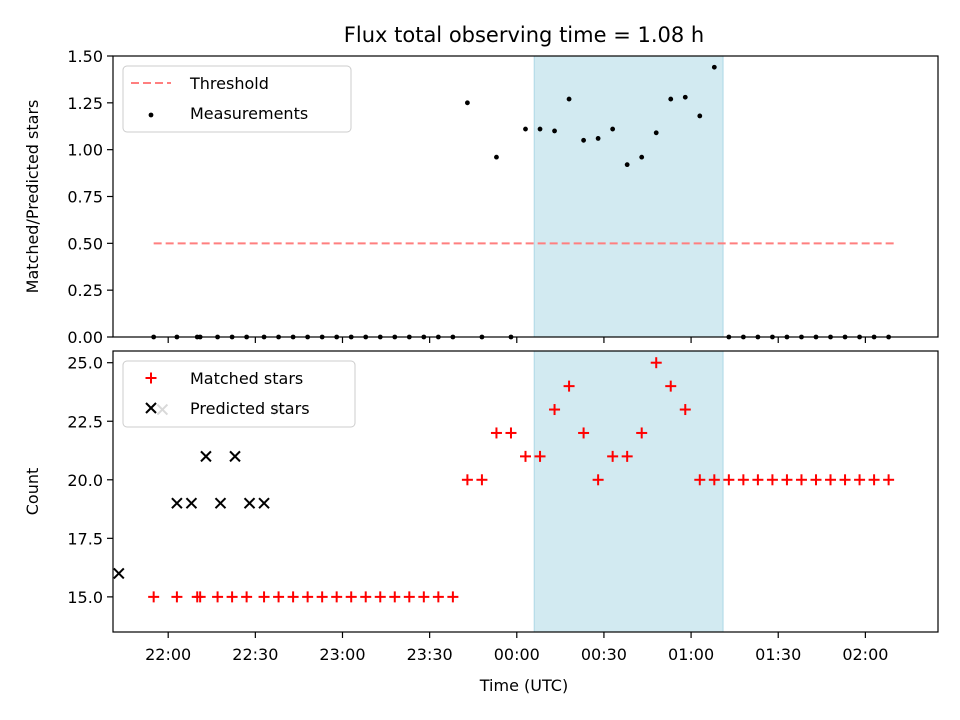 This screenshot has width=960, height=720. I want to click on legend-label: Matched stars, so click(246, 378).